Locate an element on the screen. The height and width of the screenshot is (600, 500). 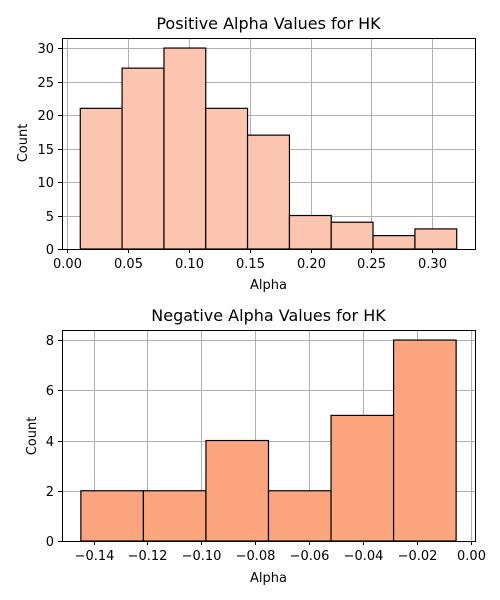
y-axis-ticks: 0 2 4 6 8 is located at coordinates (54, 442).